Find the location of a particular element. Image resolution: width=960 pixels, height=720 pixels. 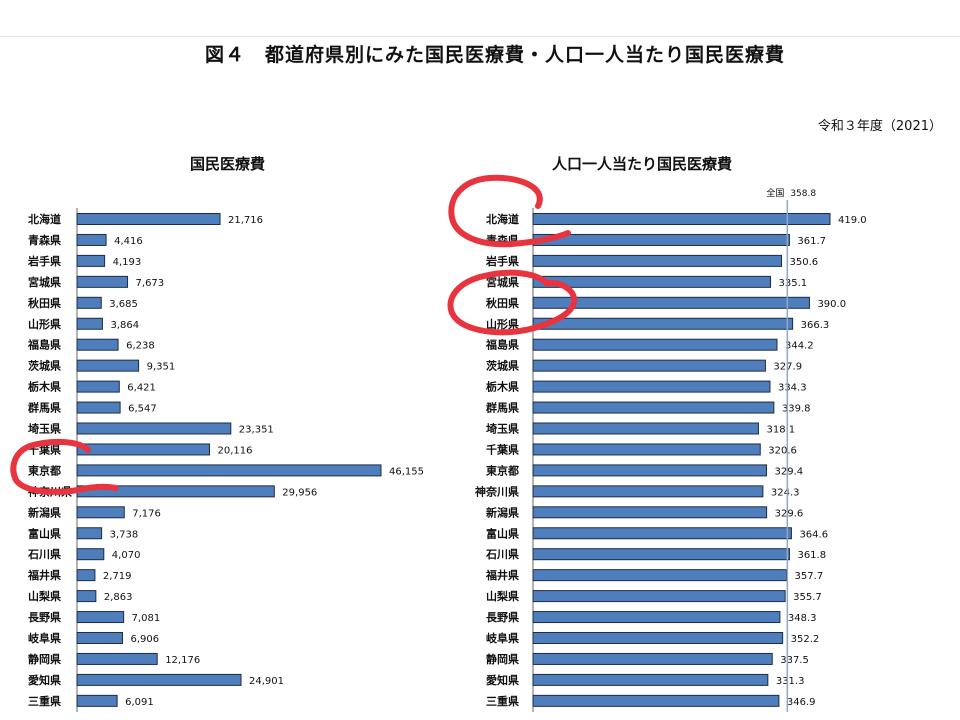

left-category-label: 山形県 is located at coordinates (44, 324).